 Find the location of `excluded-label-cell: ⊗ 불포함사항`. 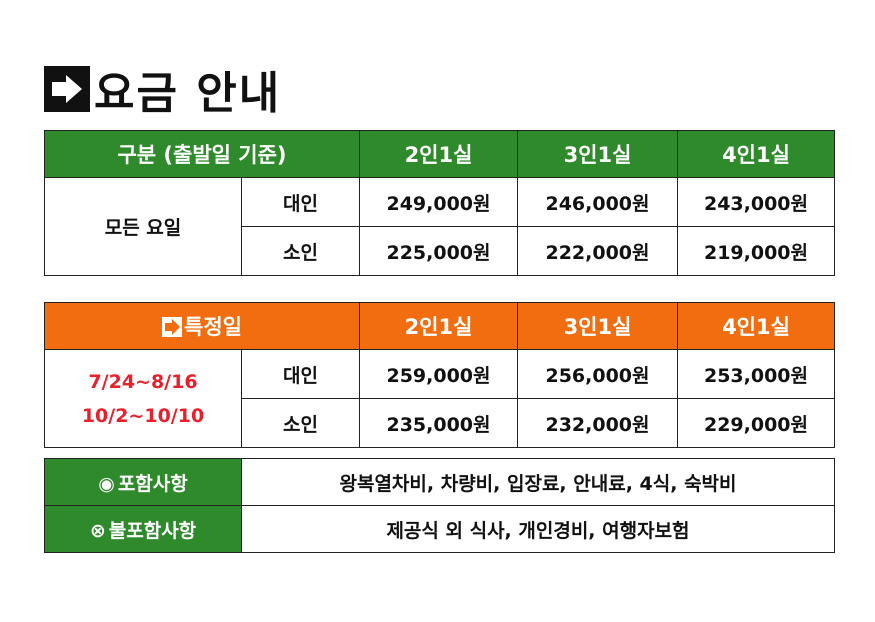

excluded-label-cell: ⊗ 불포함사항 is located at coordinates (143, 529).